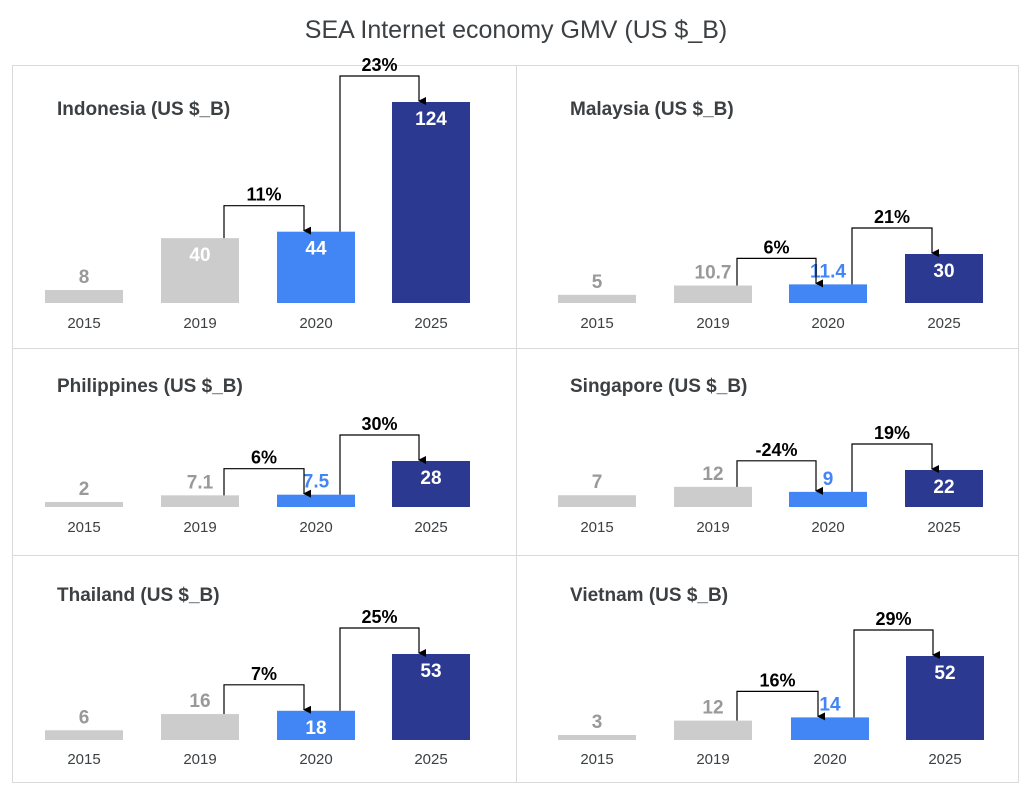 The height and width of the screenshot is (795, 1032). Describe the element at coordinates (379, 65) in the screenshot. I see `growth-label-2: 23%` at that location.